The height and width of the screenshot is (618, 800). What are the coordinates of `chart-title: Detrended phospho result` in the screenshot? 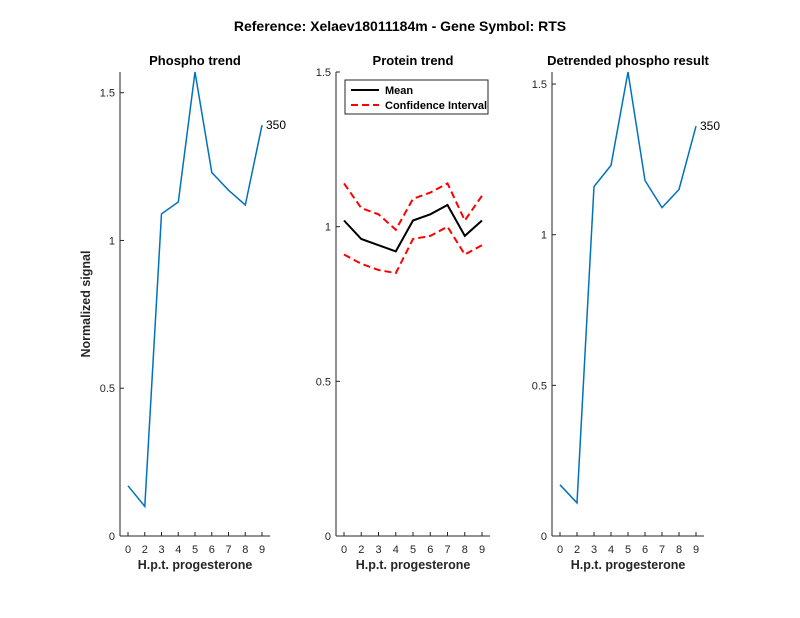 It's located at (628, 60).